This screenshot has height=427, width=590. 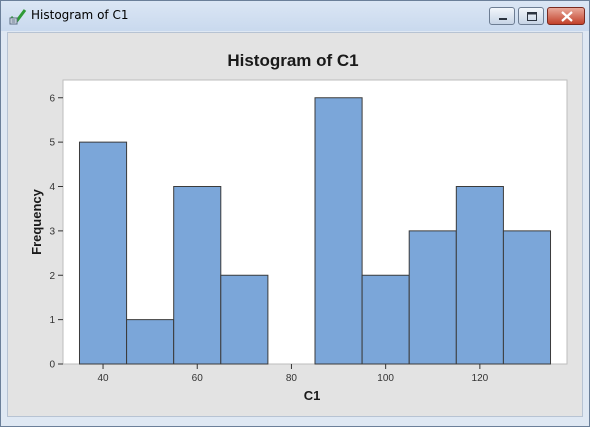 What do you see at coordinates (385, 378) in the screenshot?
I see `x-tick-label: 100` at bounding box center [385, 378].